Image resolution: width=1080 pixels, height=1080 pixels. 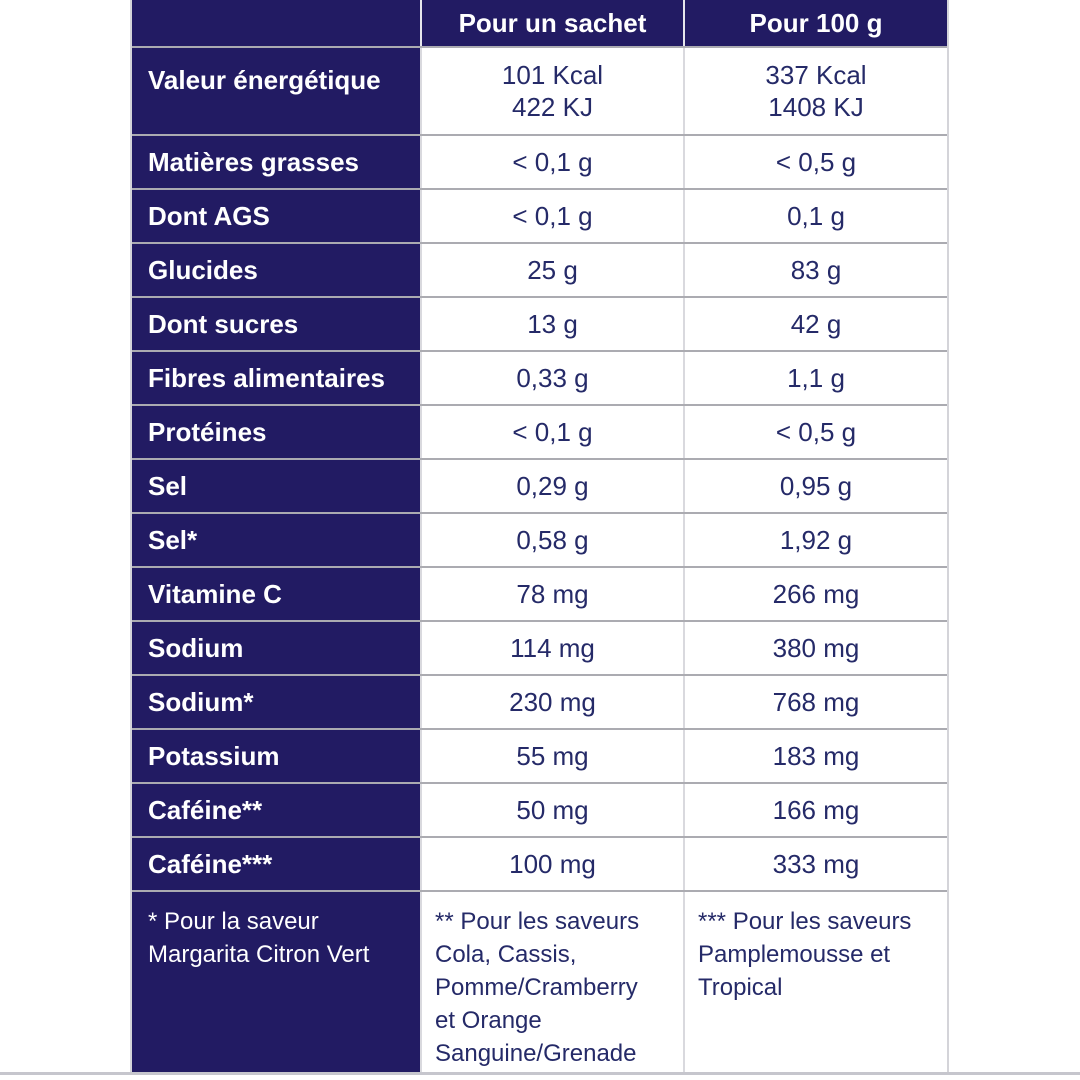 I want to click on row-value-100g: 83 g, so click(x=815, y=270).